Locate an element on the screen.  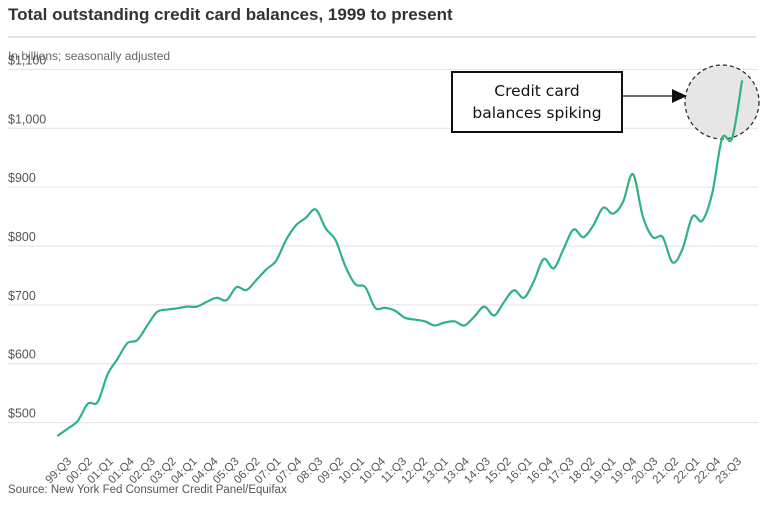
chart-subtitle: In billions; seasonally adjusted is located at coordinates (89, 56).